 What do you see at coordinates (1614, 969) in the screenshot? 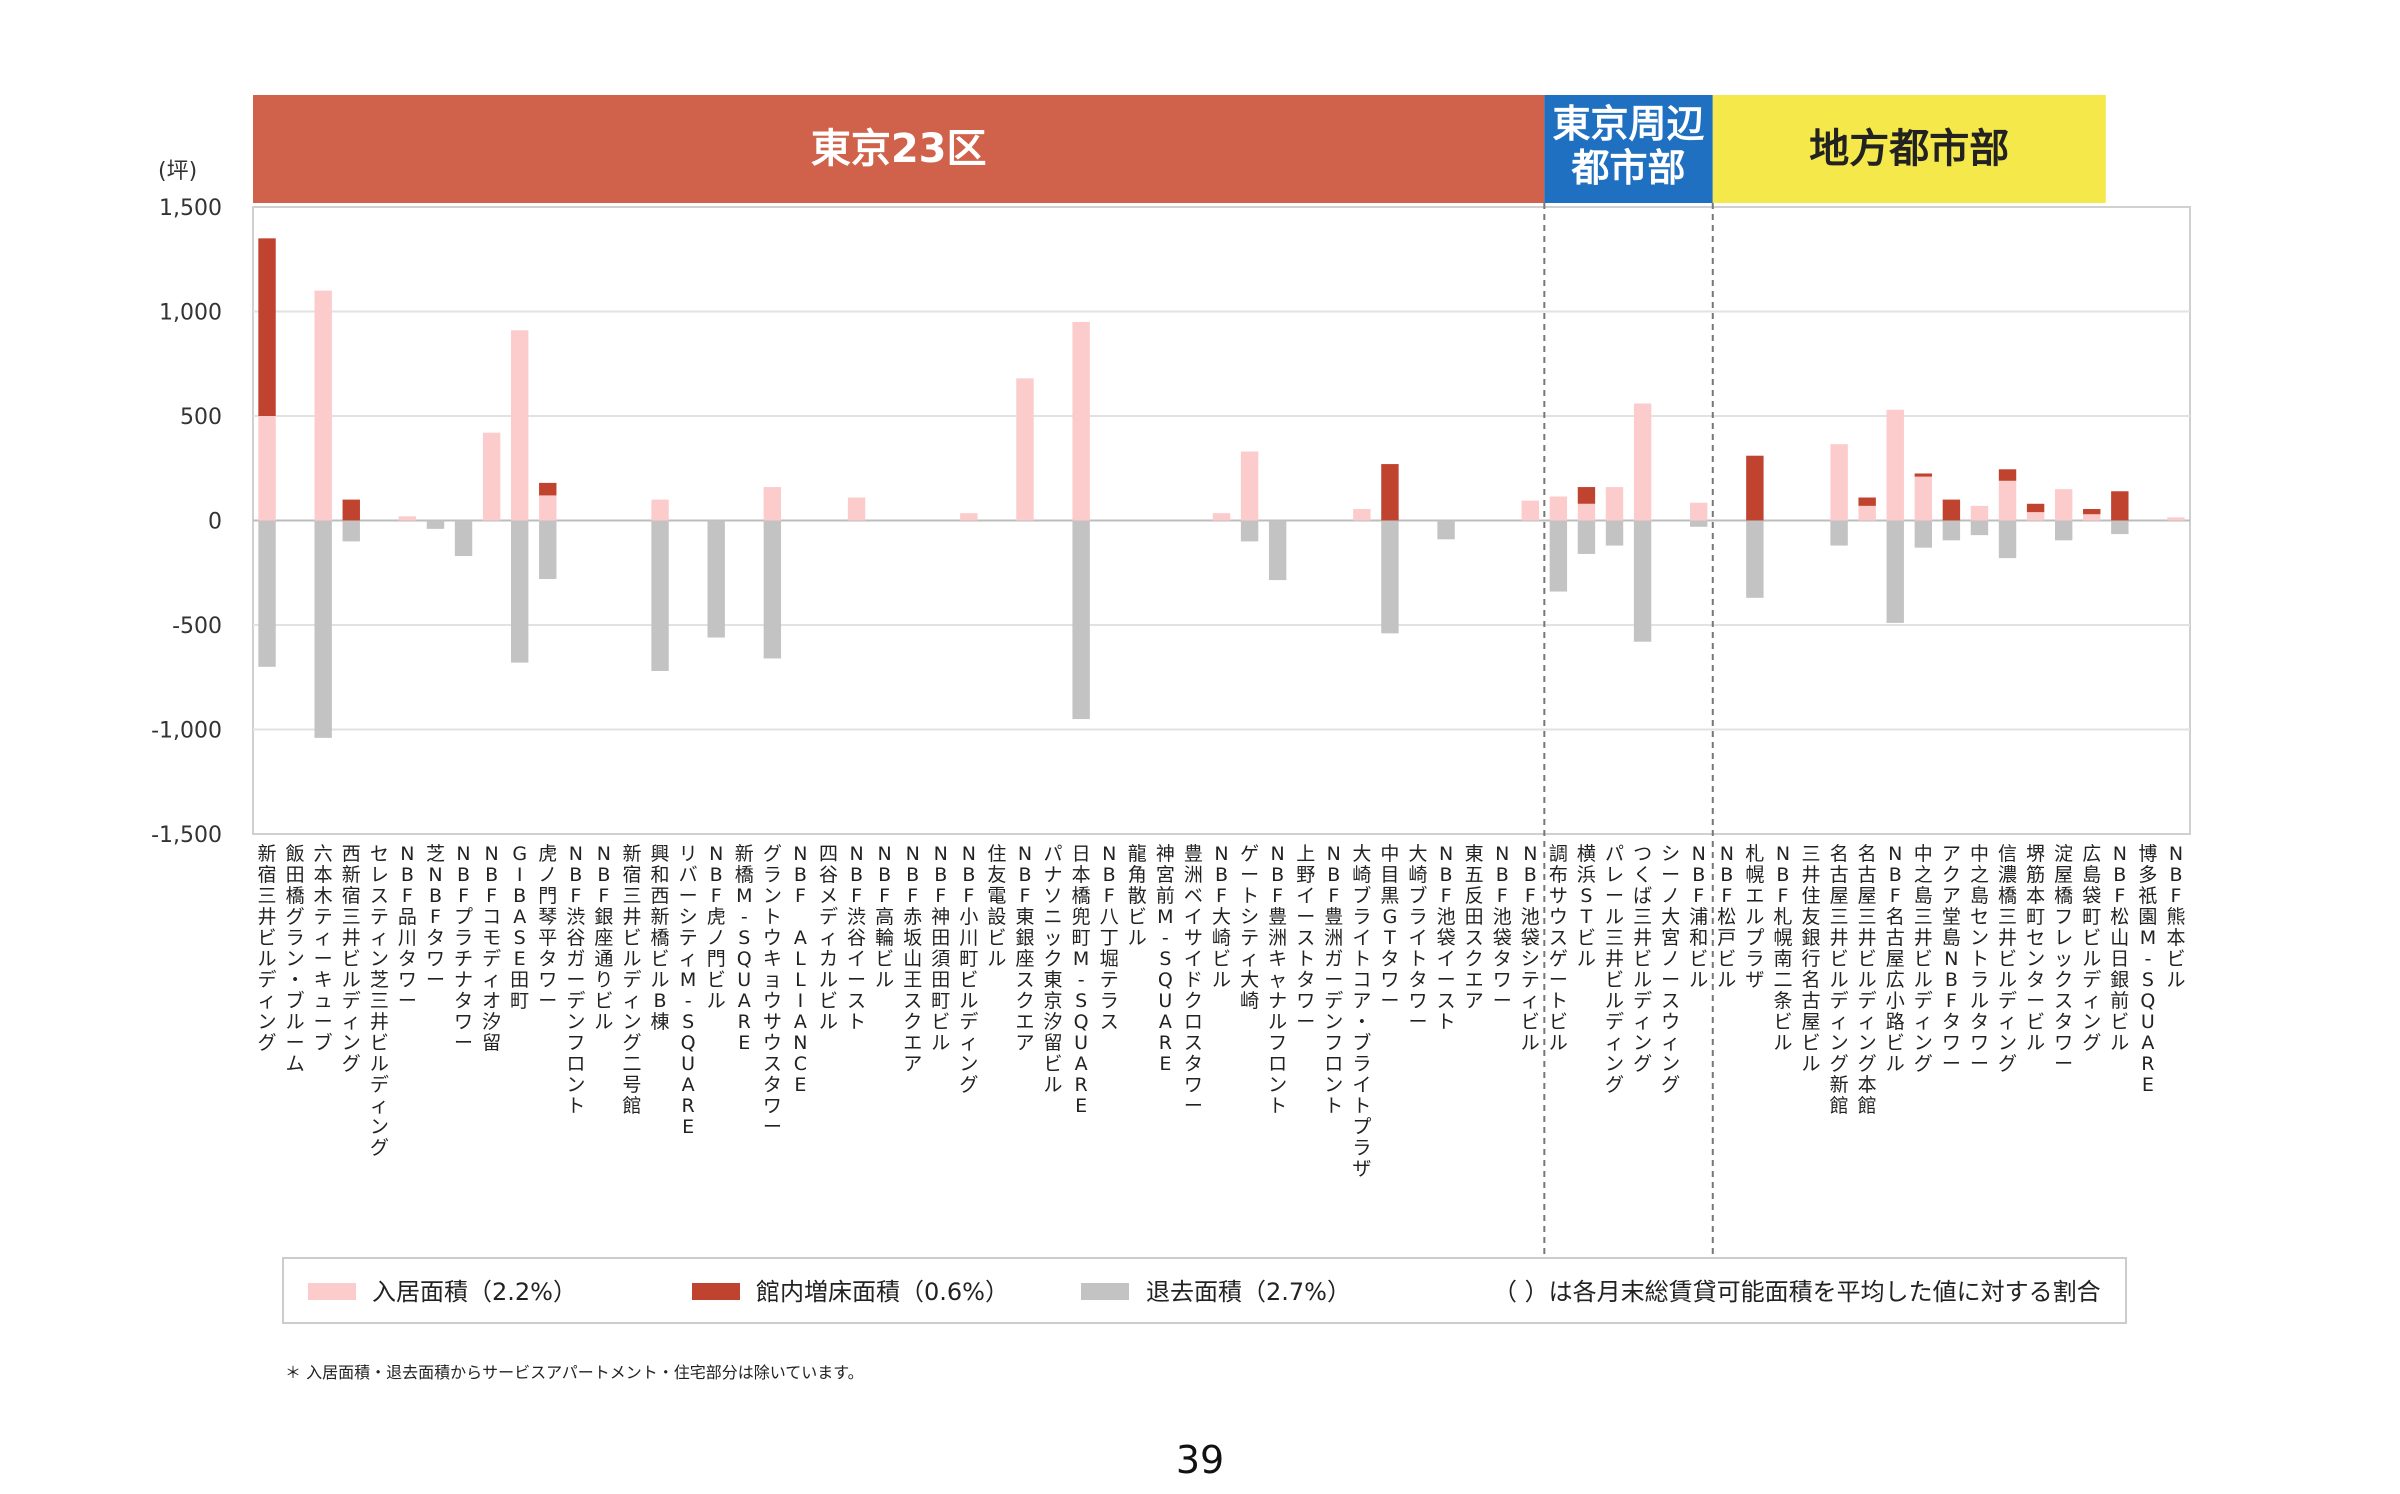
I see `category-label: パレール三井ビルディング` at bounding box center [1614, 969].